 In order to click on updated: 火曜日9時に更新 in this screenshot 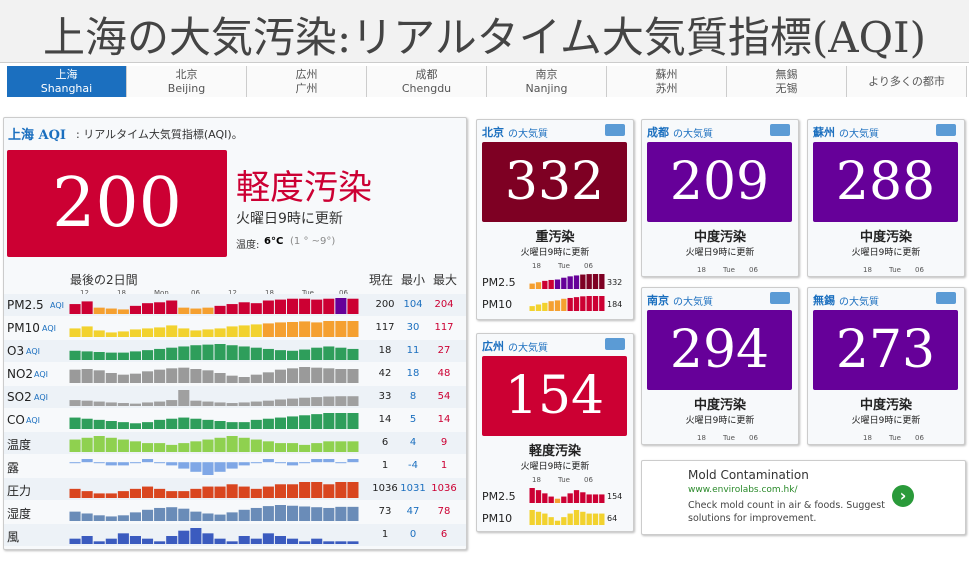, I will do `click(555, 253)`.